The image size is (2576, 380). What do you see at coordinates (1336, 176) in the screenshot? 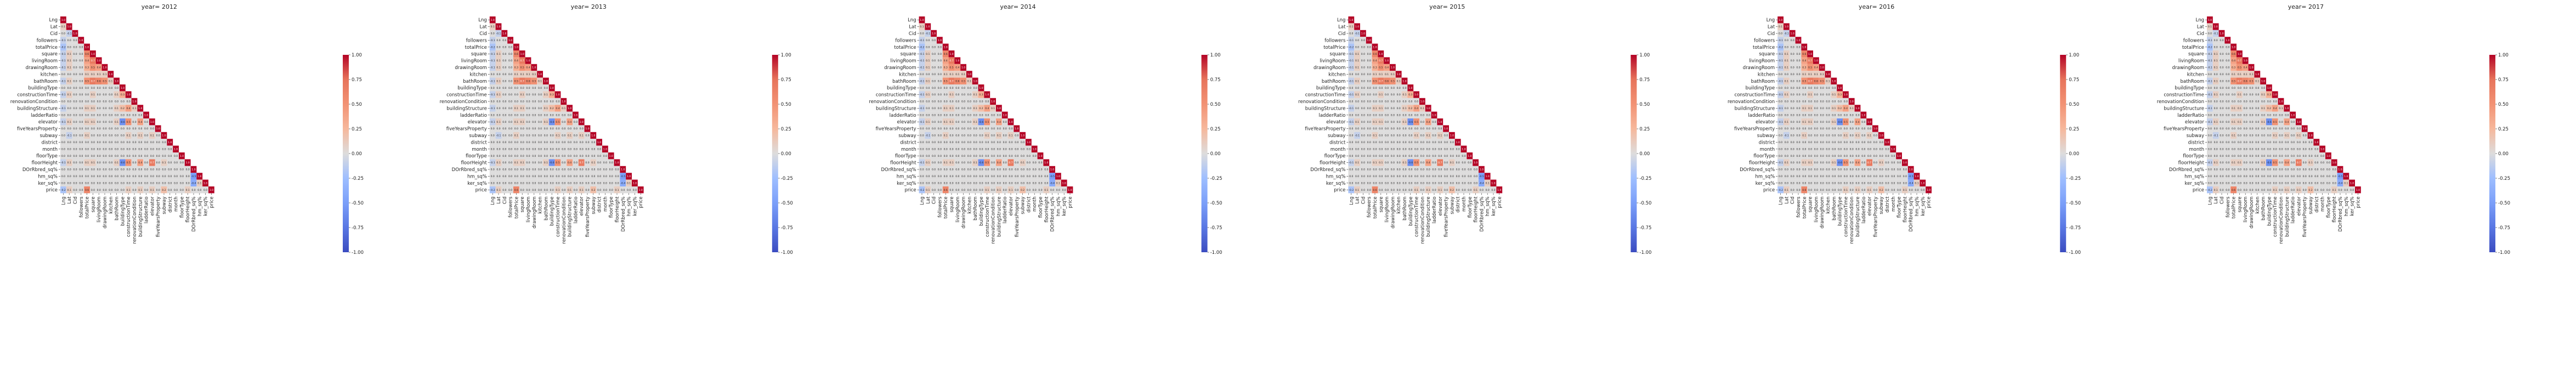
I see `row-tick-label: hm_sq%` at bounding box center [1336, 176].